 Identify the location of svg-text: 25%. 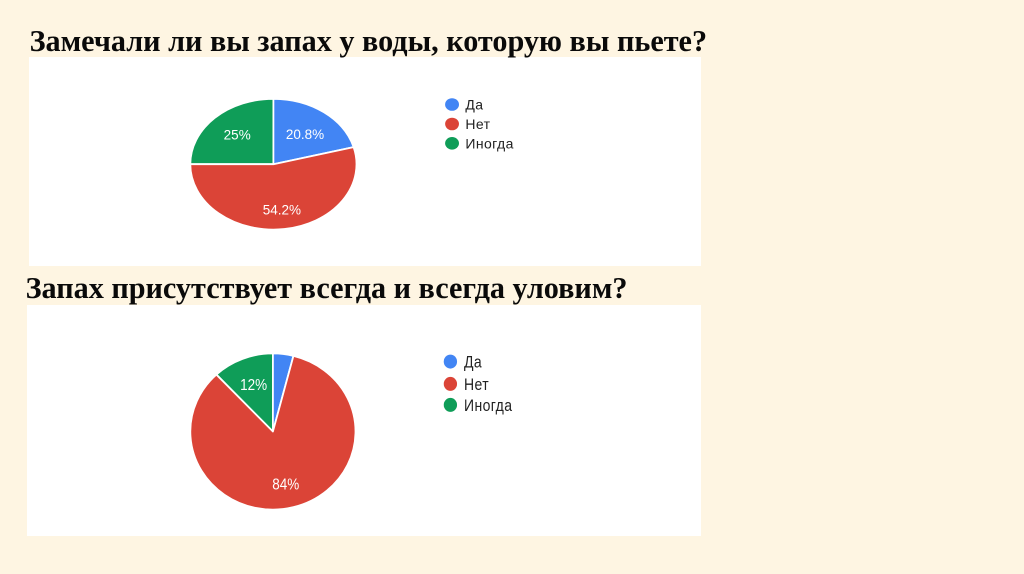
(237, 135).